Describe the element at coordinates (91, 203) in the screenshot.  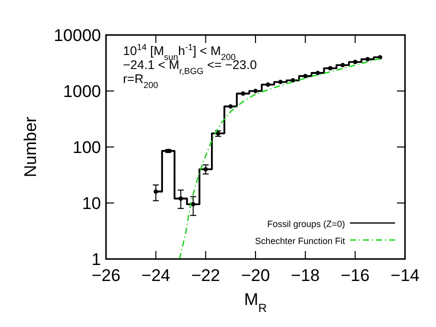
I see `y-tick-label: 10` at that location.